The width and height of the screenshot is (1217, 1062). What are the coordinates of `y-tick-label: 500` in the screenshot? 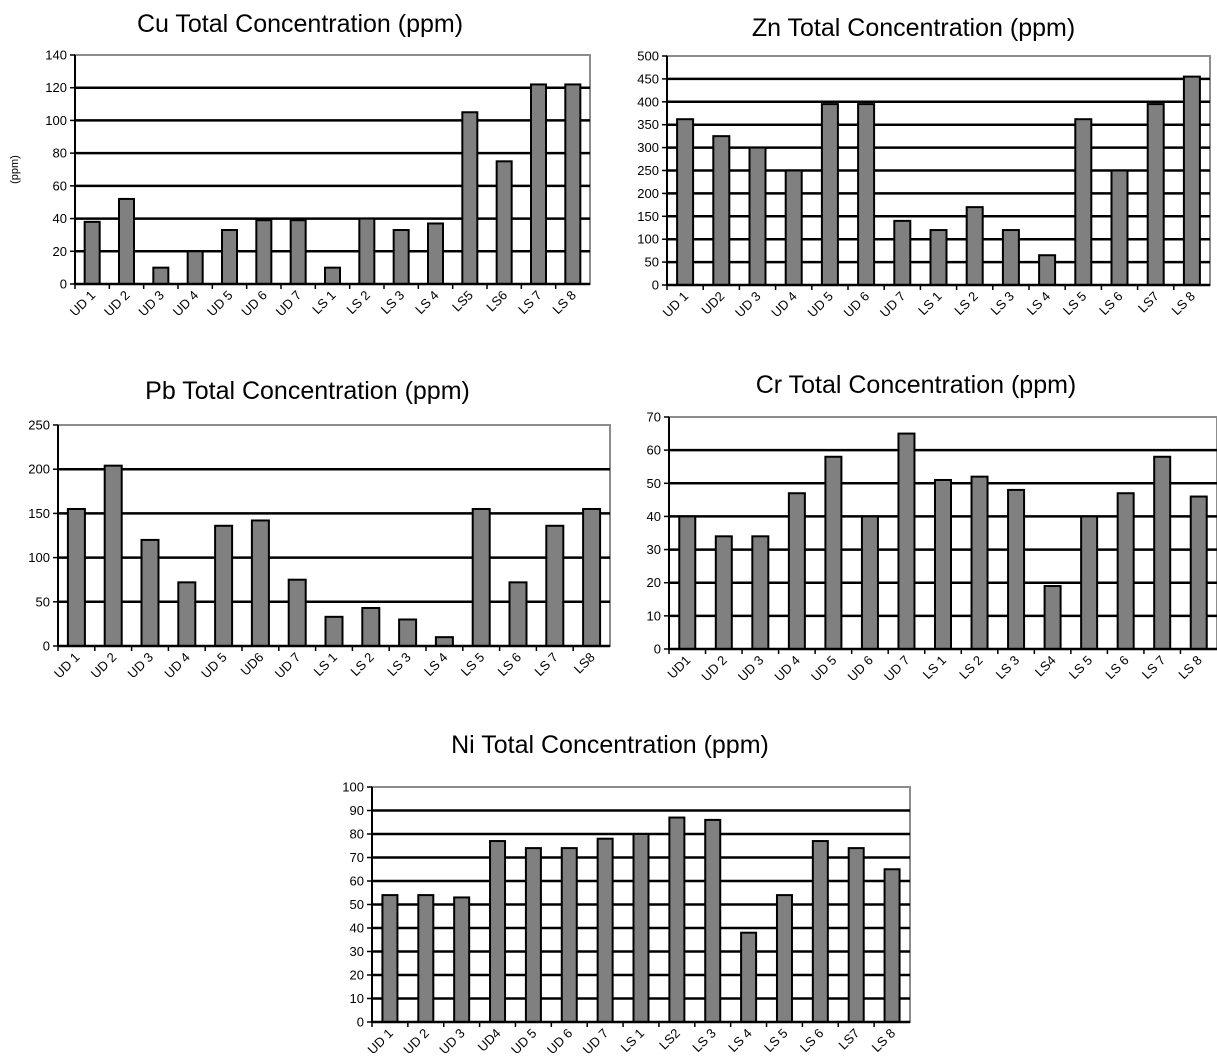 It's located at (648, 56).